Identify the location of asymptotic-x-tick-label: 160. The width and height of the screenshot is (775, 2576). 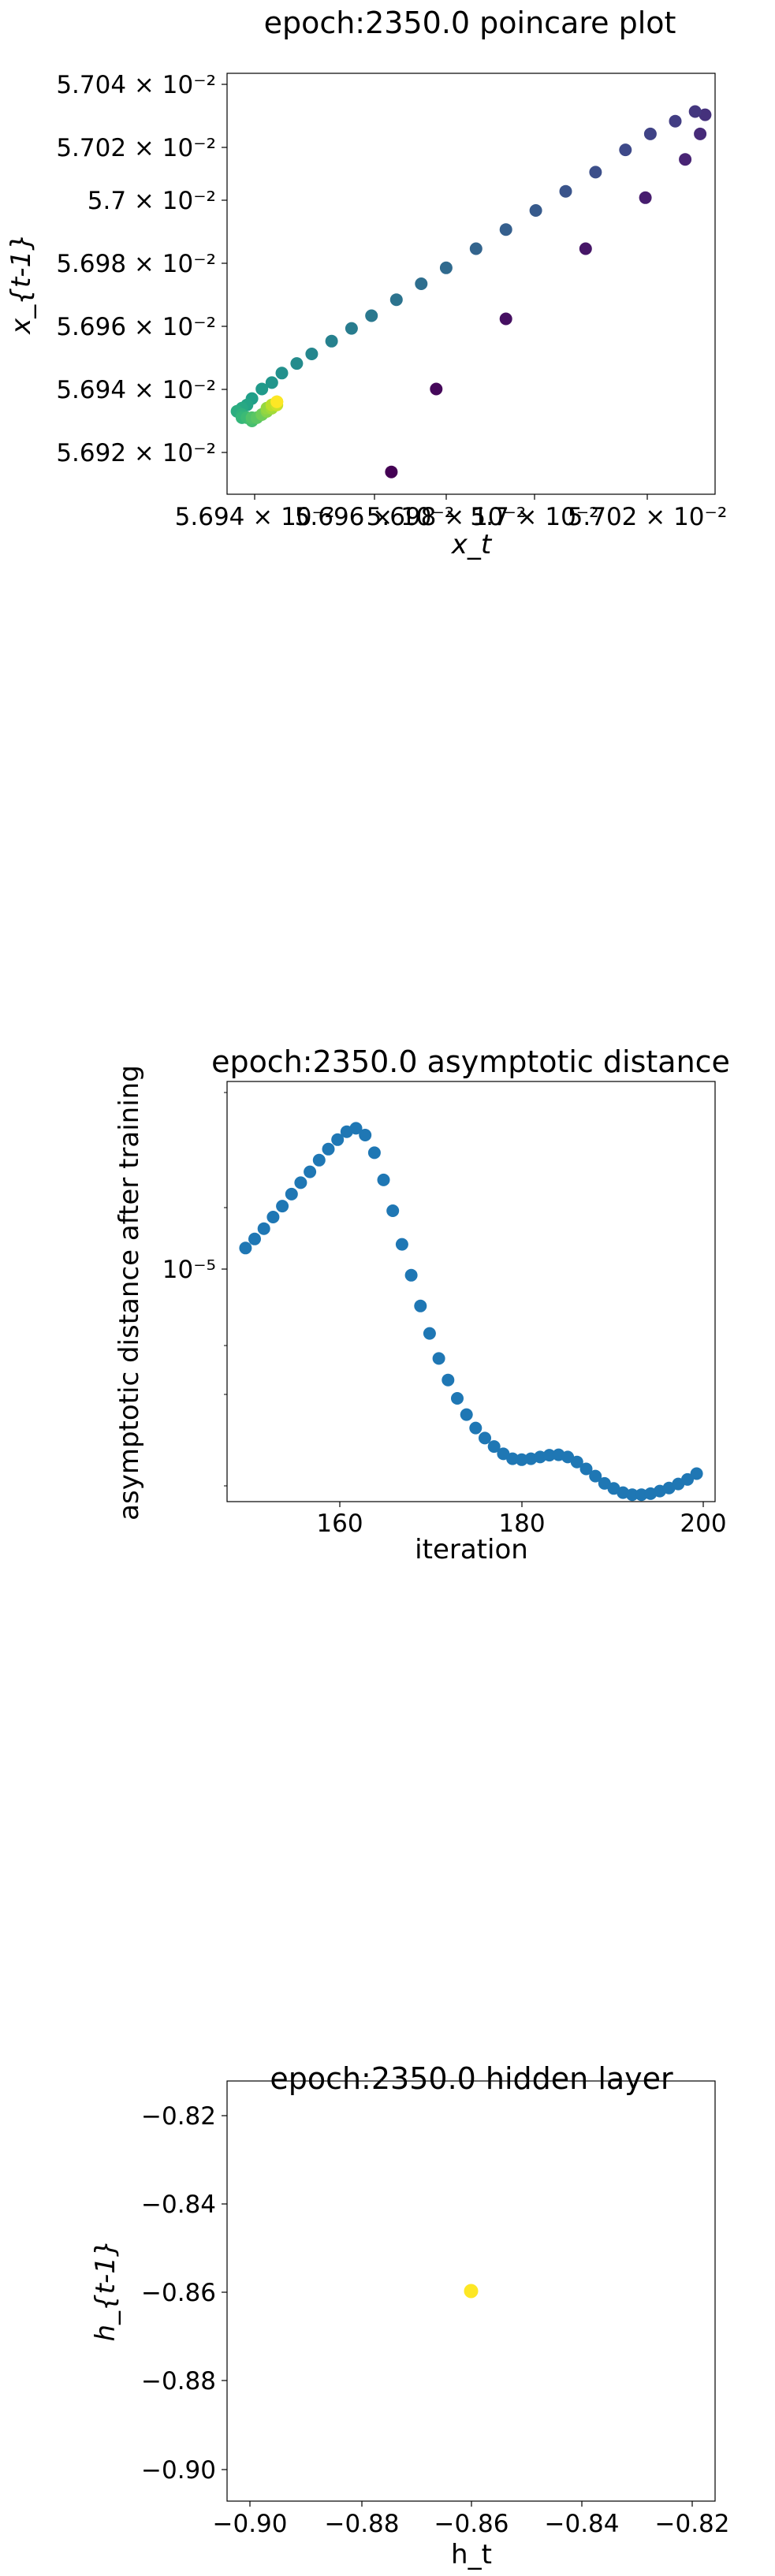
(339, 1523).